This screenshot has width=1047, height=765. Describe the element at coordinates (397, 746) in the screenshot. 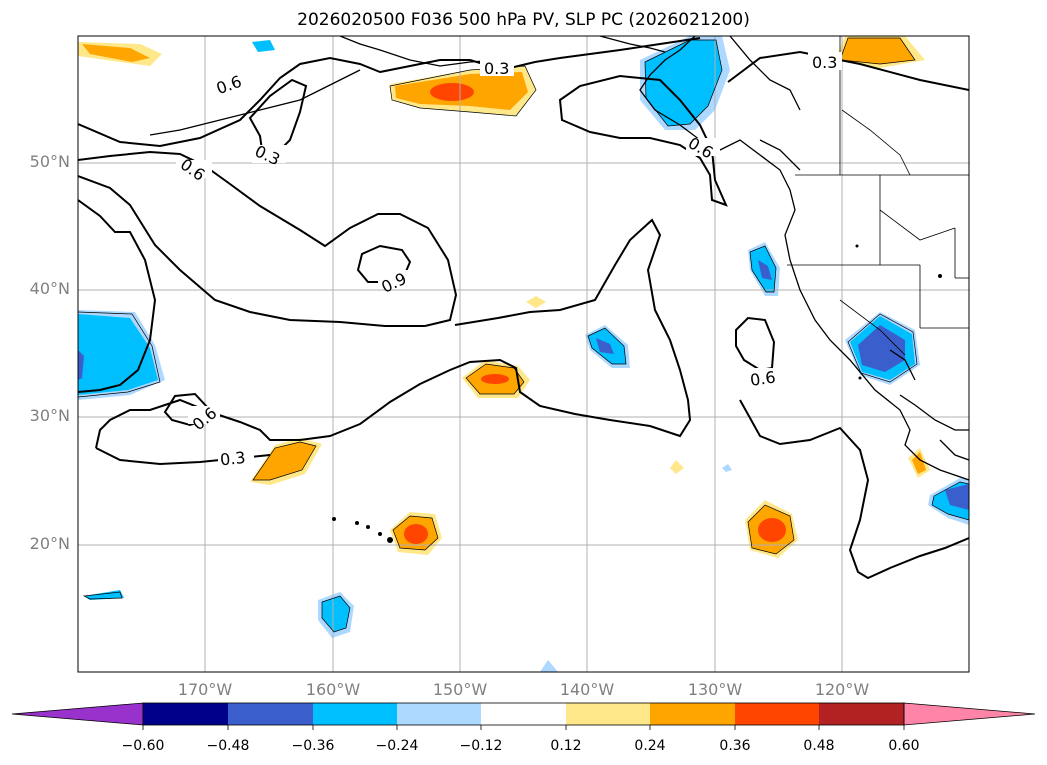

I see `colorbar-tick-label: −0.24` at that location.